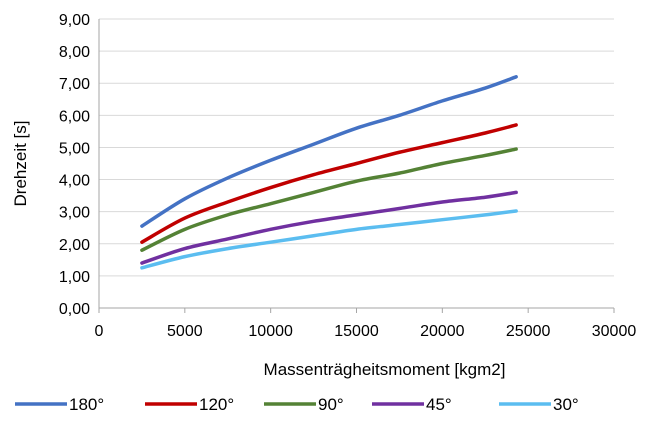 The width and height of the screenshot is (656, 421). What do you see at coordinates (74, 52) in the screenshot?
I see `y-tick-label: 8,00` at bounding box center [74, 52].